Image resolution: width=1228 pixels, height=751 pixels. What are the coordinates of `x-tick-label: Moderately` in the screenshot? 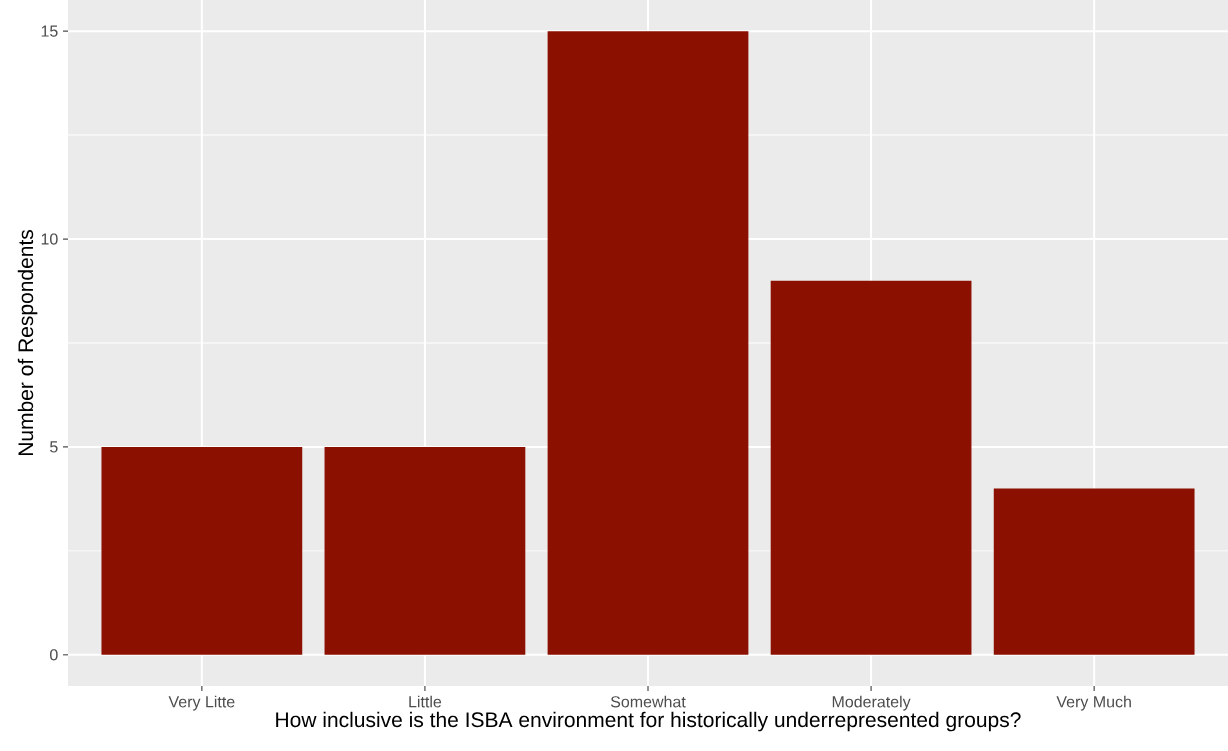 It's located at (871, 703).